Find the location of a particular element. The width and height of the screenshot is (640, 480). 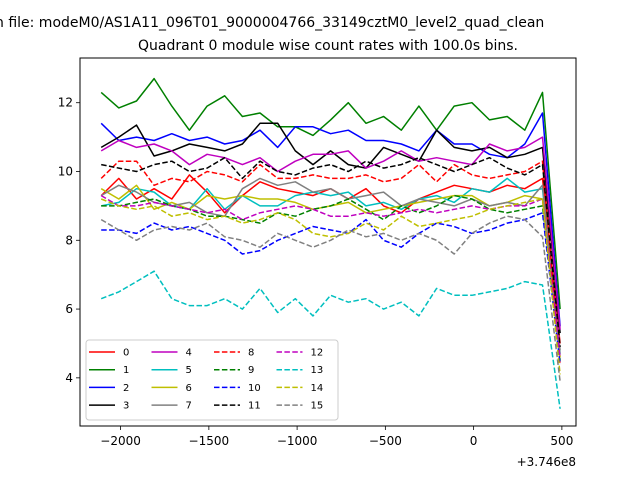

legend-label-3: 3 is located at coordinates (126, 406).